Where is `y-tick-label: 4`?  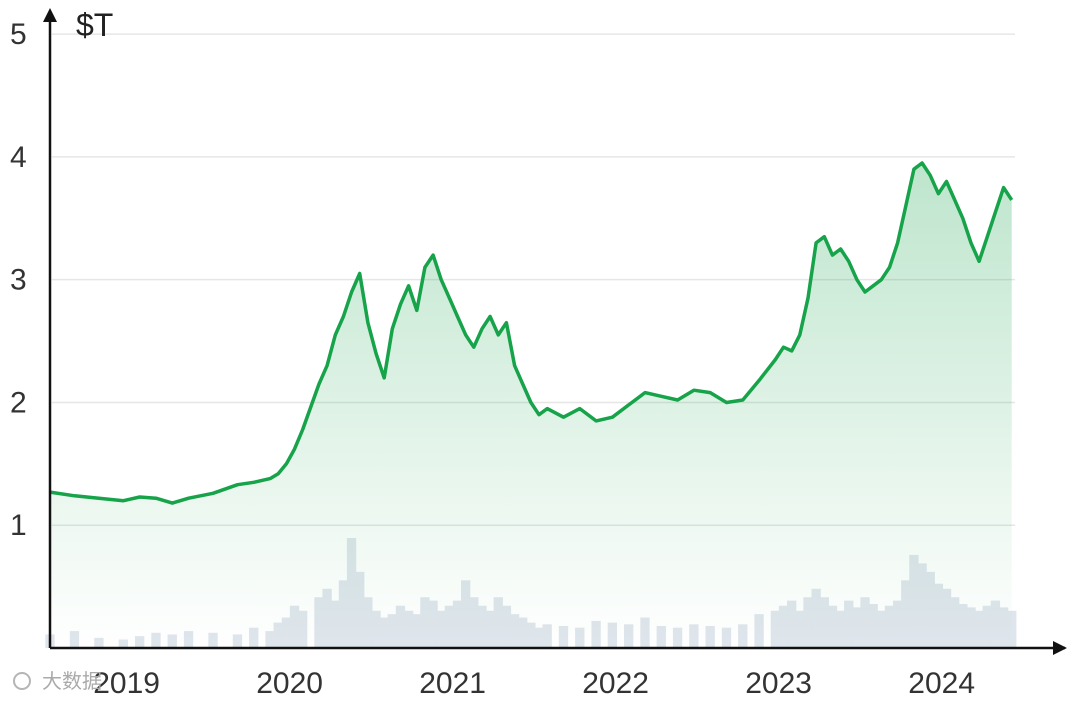
y-tick-label: 4 is located at coordinates (18, 157).